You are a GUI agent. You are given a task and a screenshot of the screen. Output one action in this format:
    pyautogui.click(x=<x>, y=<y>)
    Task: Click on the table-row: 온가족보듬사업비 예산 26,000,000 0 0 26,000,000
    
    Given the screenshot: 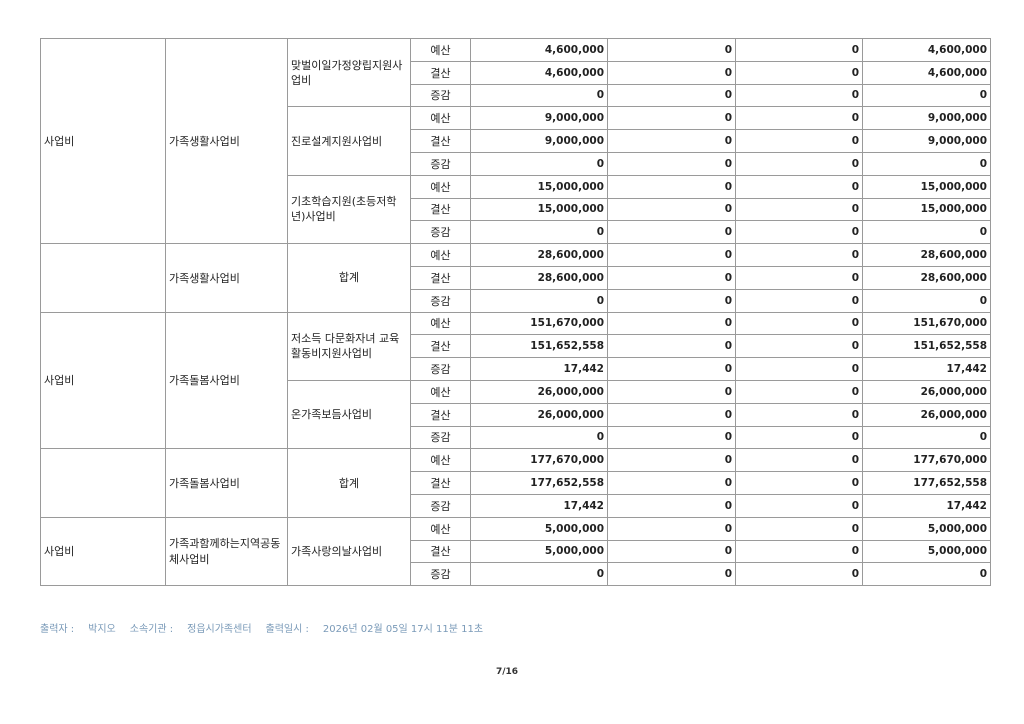 What is the action you would take?
    pyautogui.click(x=516, y=414)
    